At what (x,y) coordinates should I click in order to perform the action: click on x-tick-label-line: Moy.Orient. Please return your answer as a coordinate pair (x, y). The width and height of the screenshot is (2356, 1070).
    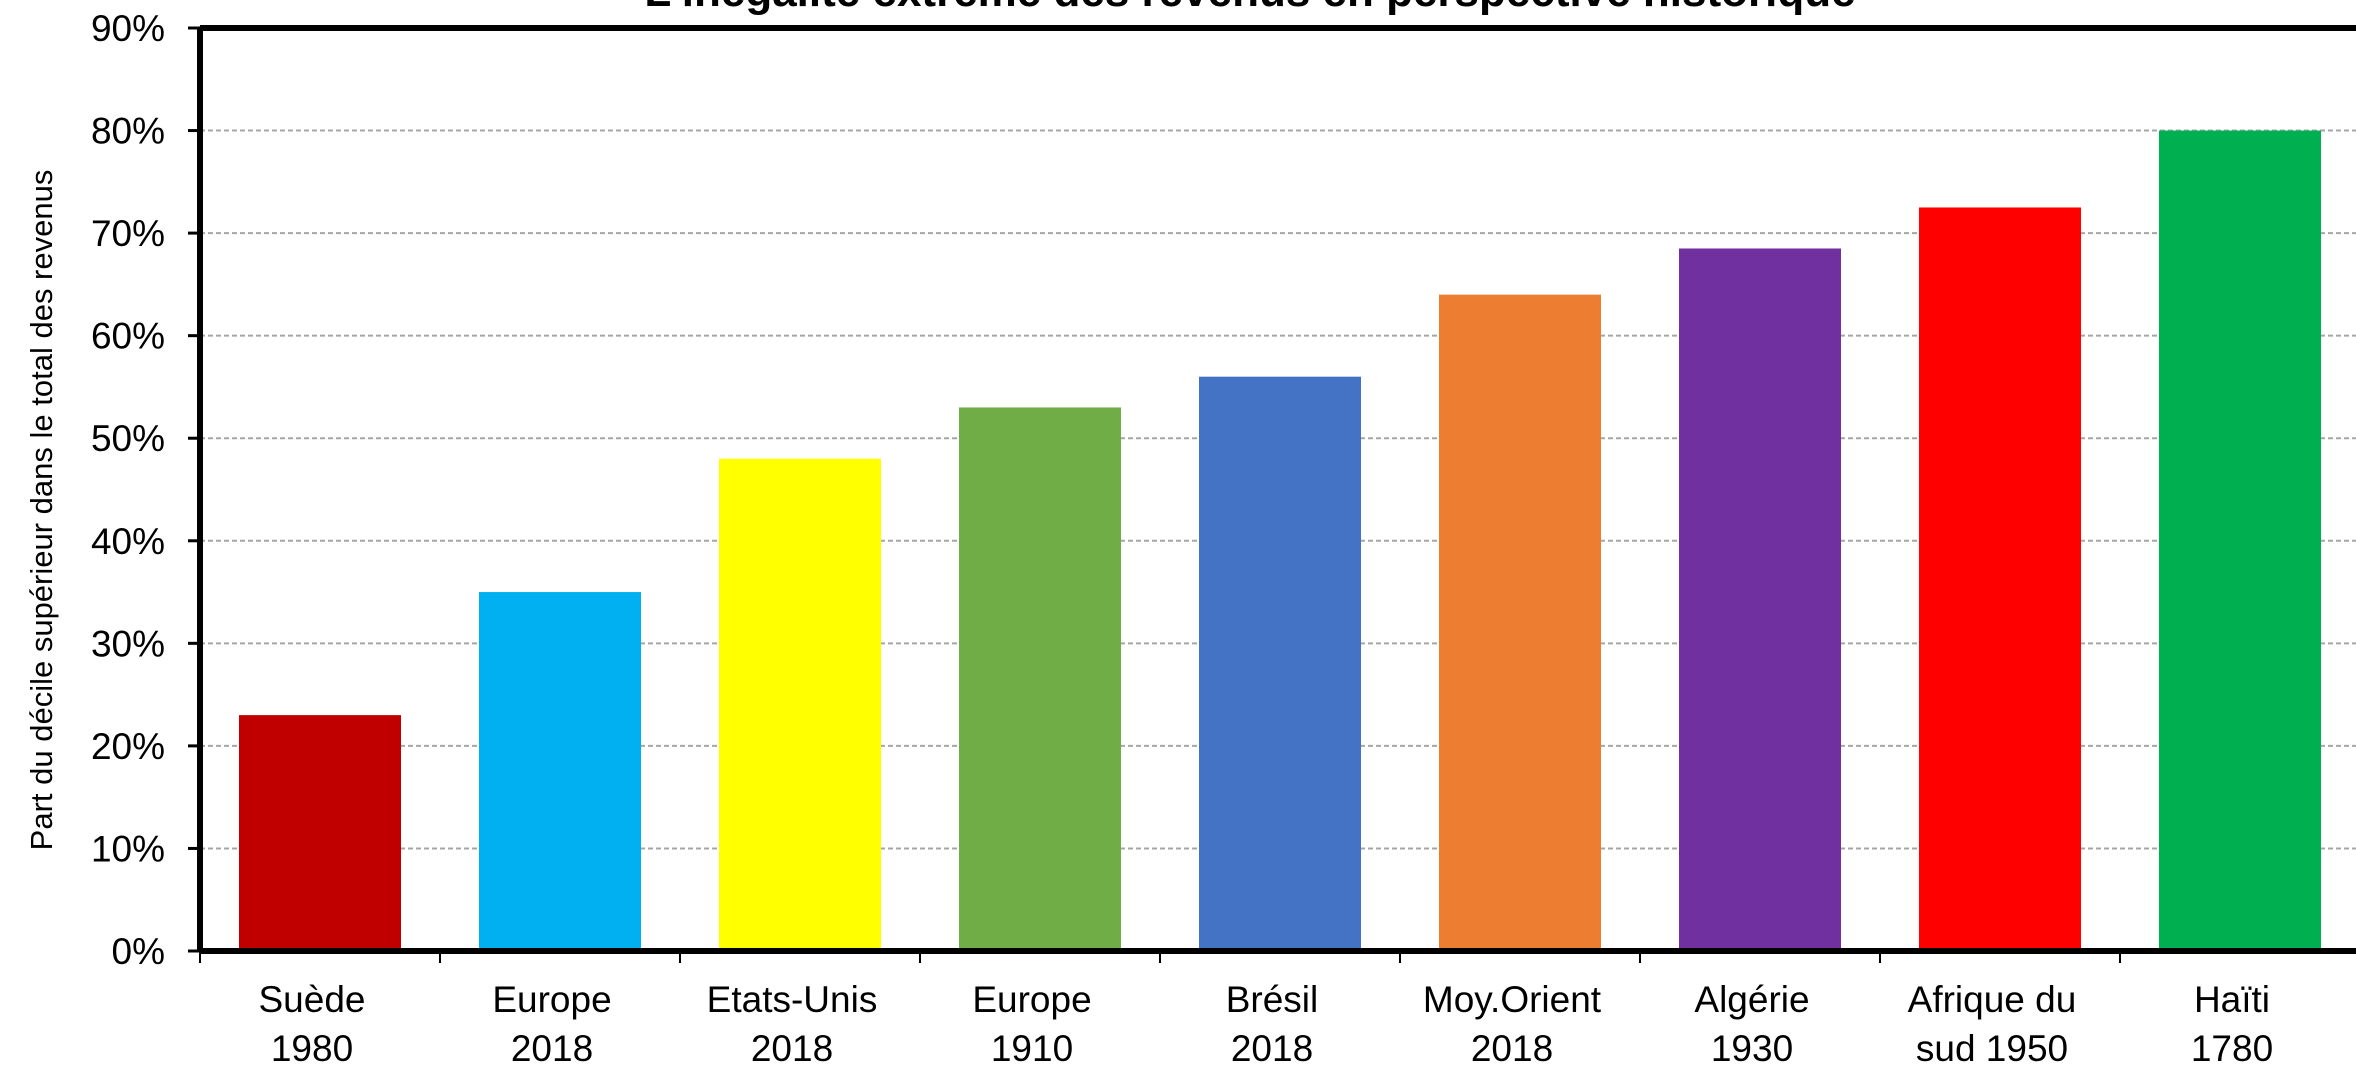
    Looking at the image, I should click on (1512, 999).